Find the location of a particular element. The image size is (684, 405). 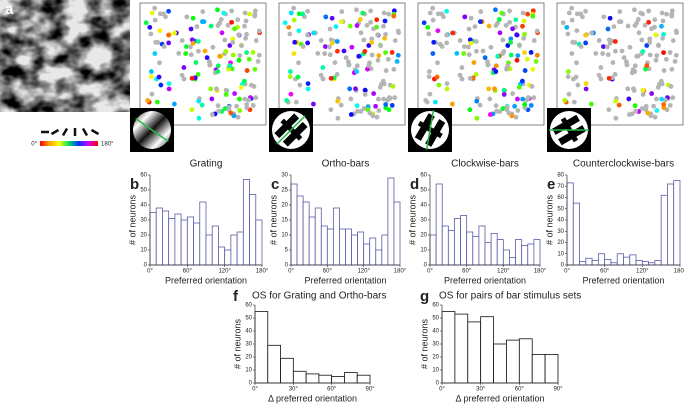

x-tick-label: 0° is located at coordinates (442, 390).